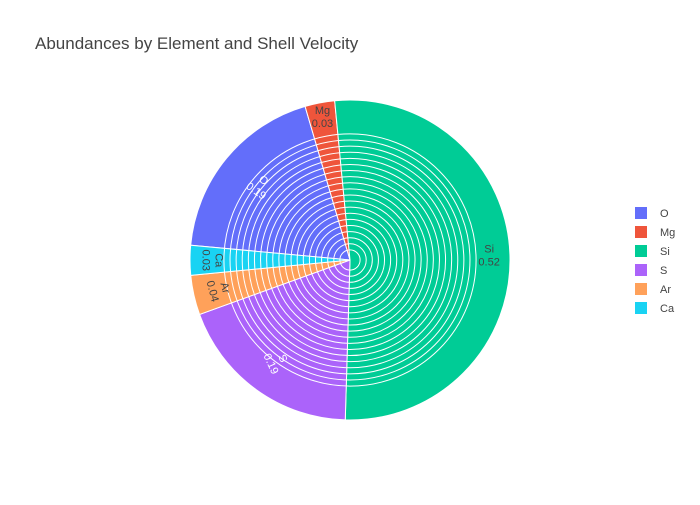 The height and width of the screenshot is (505, 700). What do you see at coordinates (651, 270) in the screenshot?
I see `legend-item-s: S` at bounding box center [651, 270].